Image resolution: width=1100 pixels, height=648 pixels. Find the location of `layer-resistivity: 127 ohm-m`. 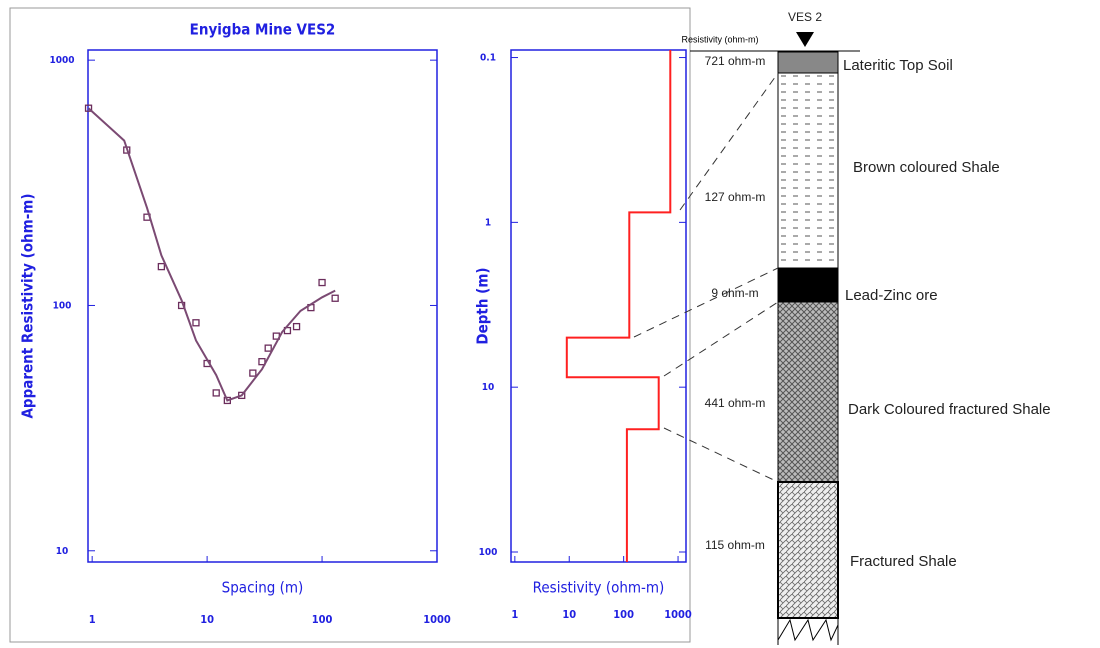

layer-resistivity: 127 ohm-m is located at coordinates (735, 197).